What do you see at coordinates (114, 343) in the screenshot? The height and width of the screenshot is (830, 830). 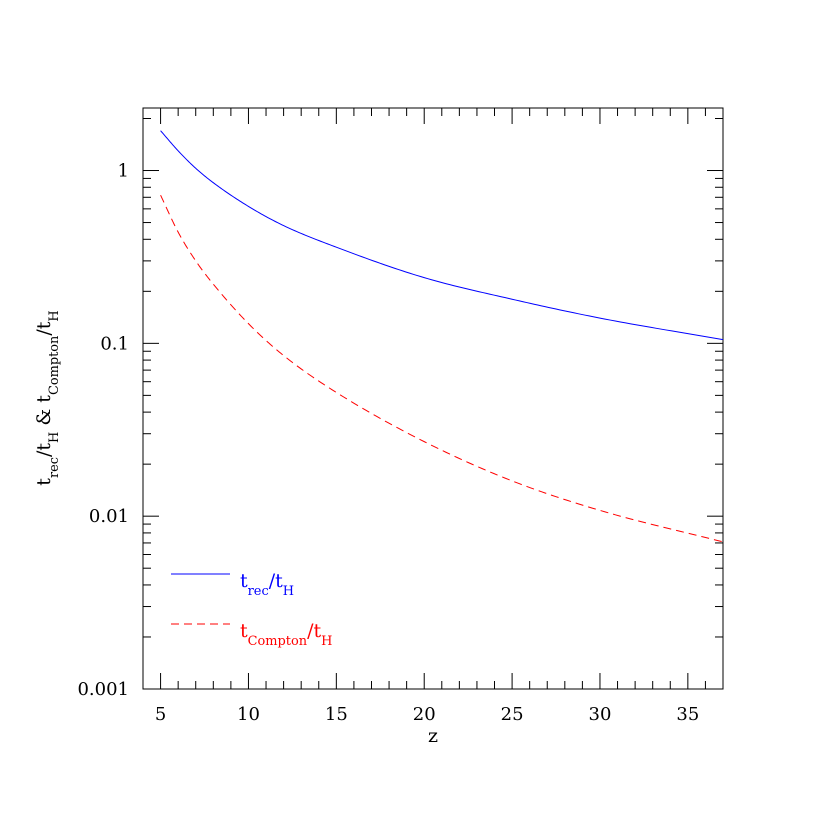 I see `y-tick-label: 0.1` at bounding box center [114, 343].